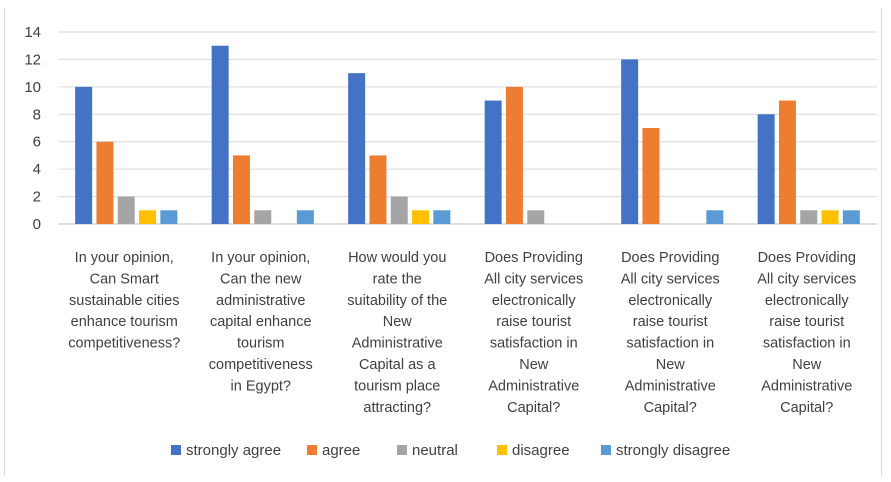 Image resolution: width=891 pixels, height=482 pixels. What do you see at coordinates (124, 344) in the screenshot?
I see `category-label-line: competitiveness?` at bounding box center [124, 344].